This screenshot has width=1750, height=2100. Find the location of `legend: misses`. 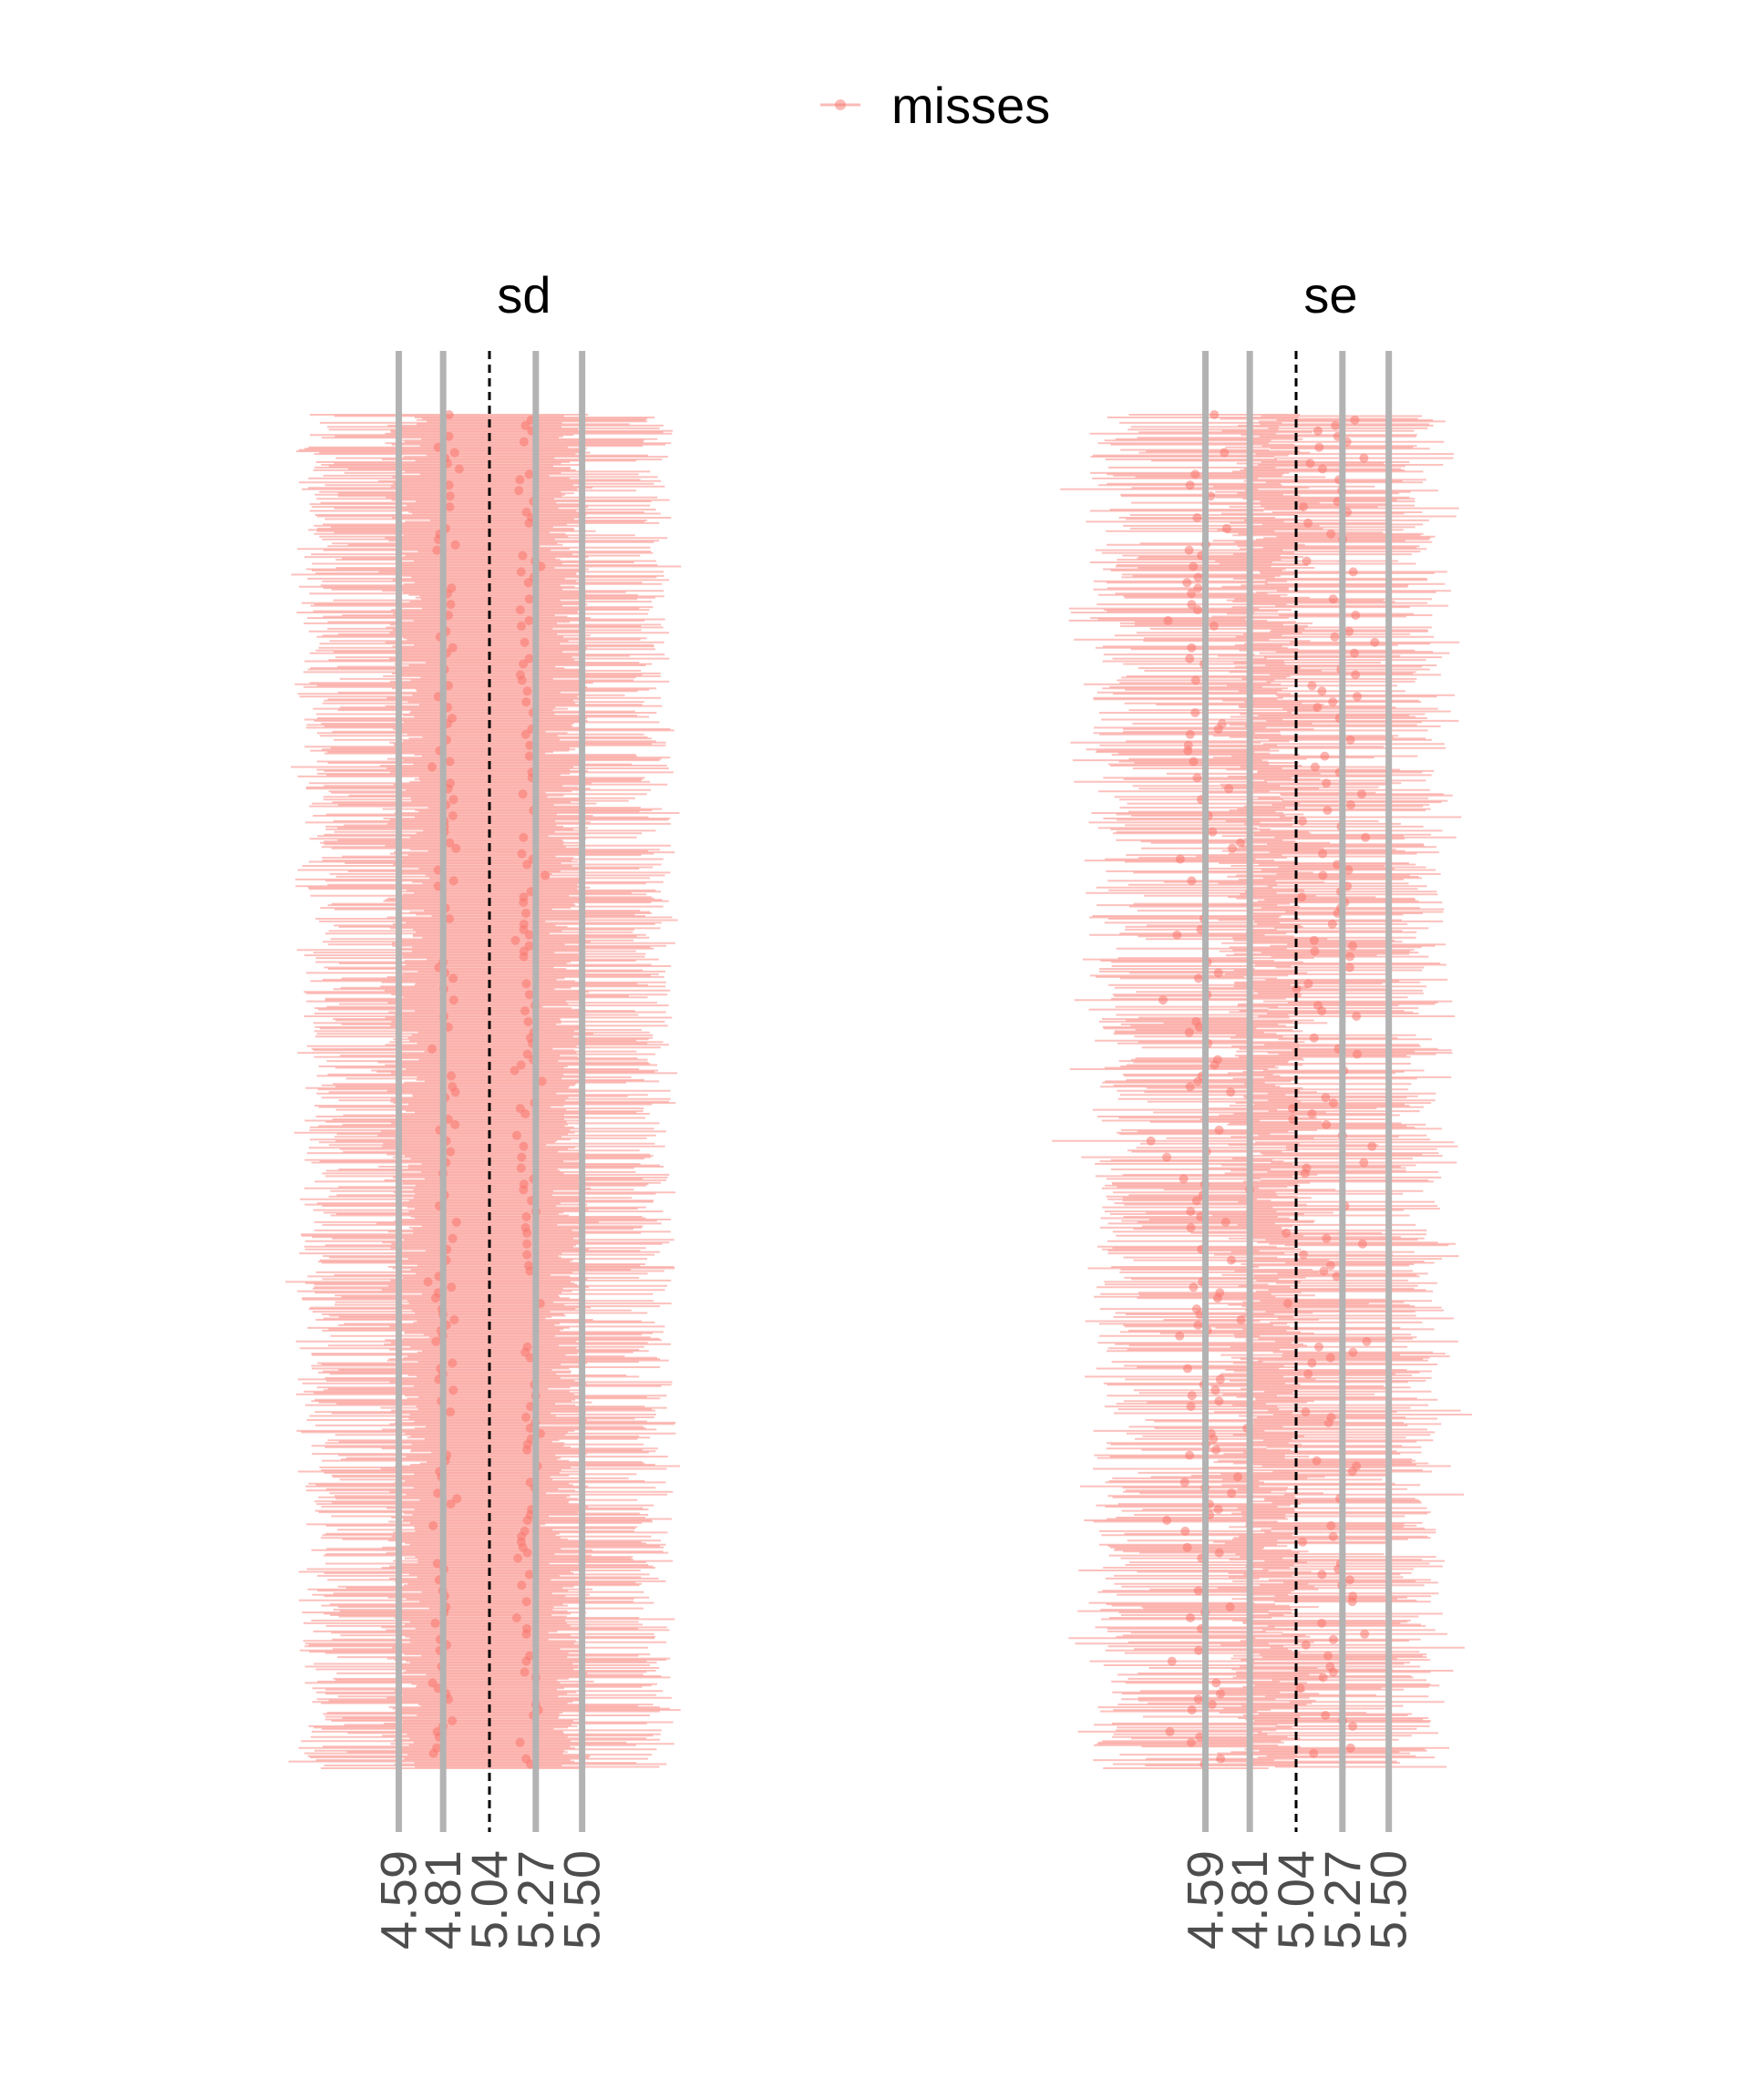

legend: misses is located at coordinates (875, 105).